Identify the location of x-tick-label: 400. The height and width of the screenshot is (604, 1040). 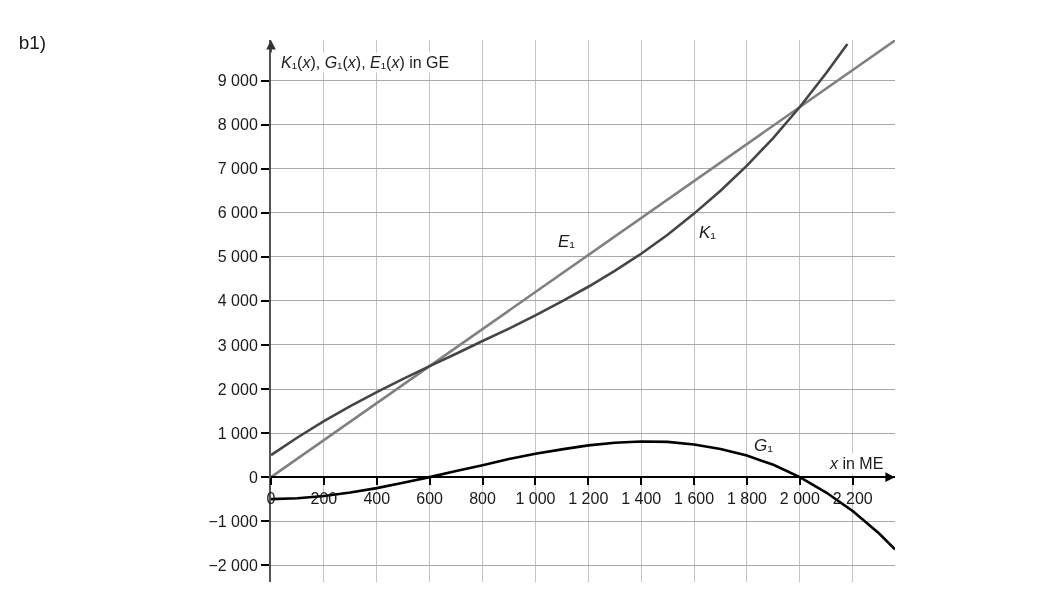
(377, 499).